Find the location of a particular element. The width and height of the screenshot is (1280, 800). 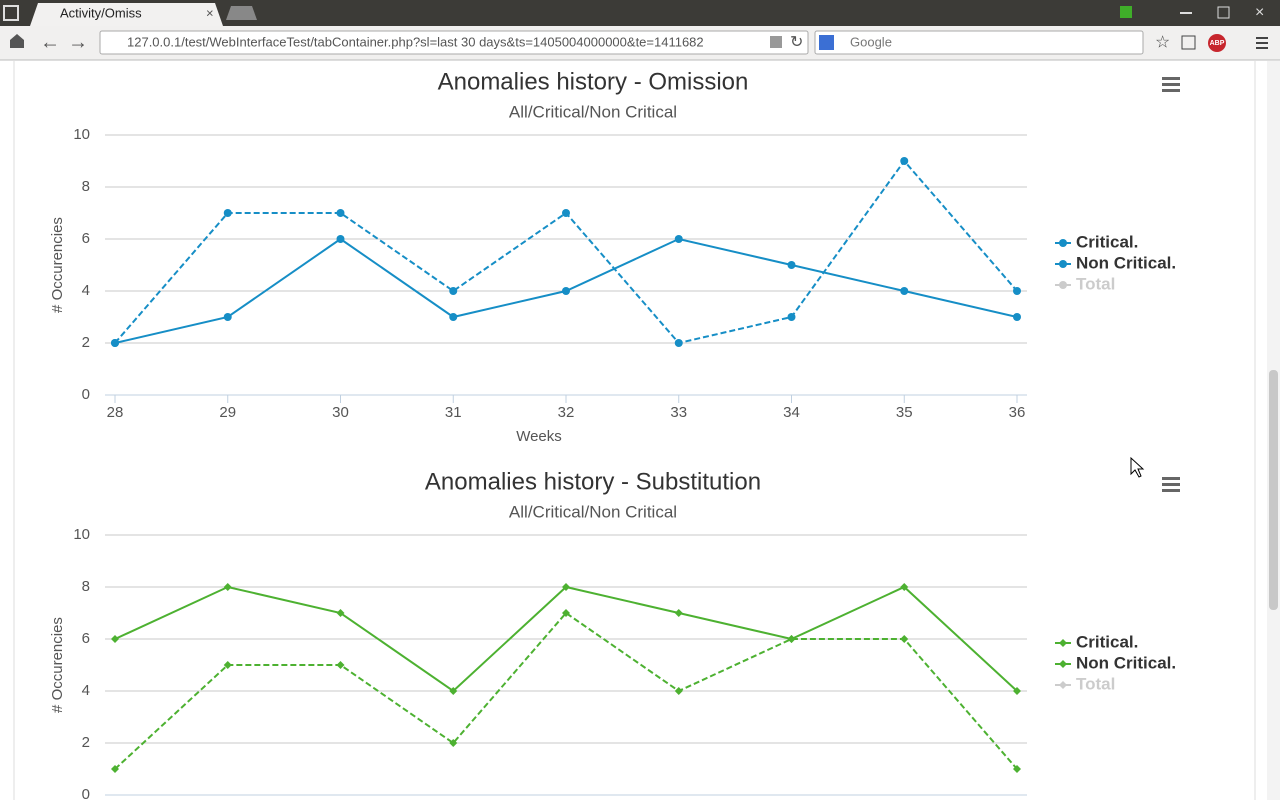

x-tick-label: 32 is located at coordinates (566, 412).